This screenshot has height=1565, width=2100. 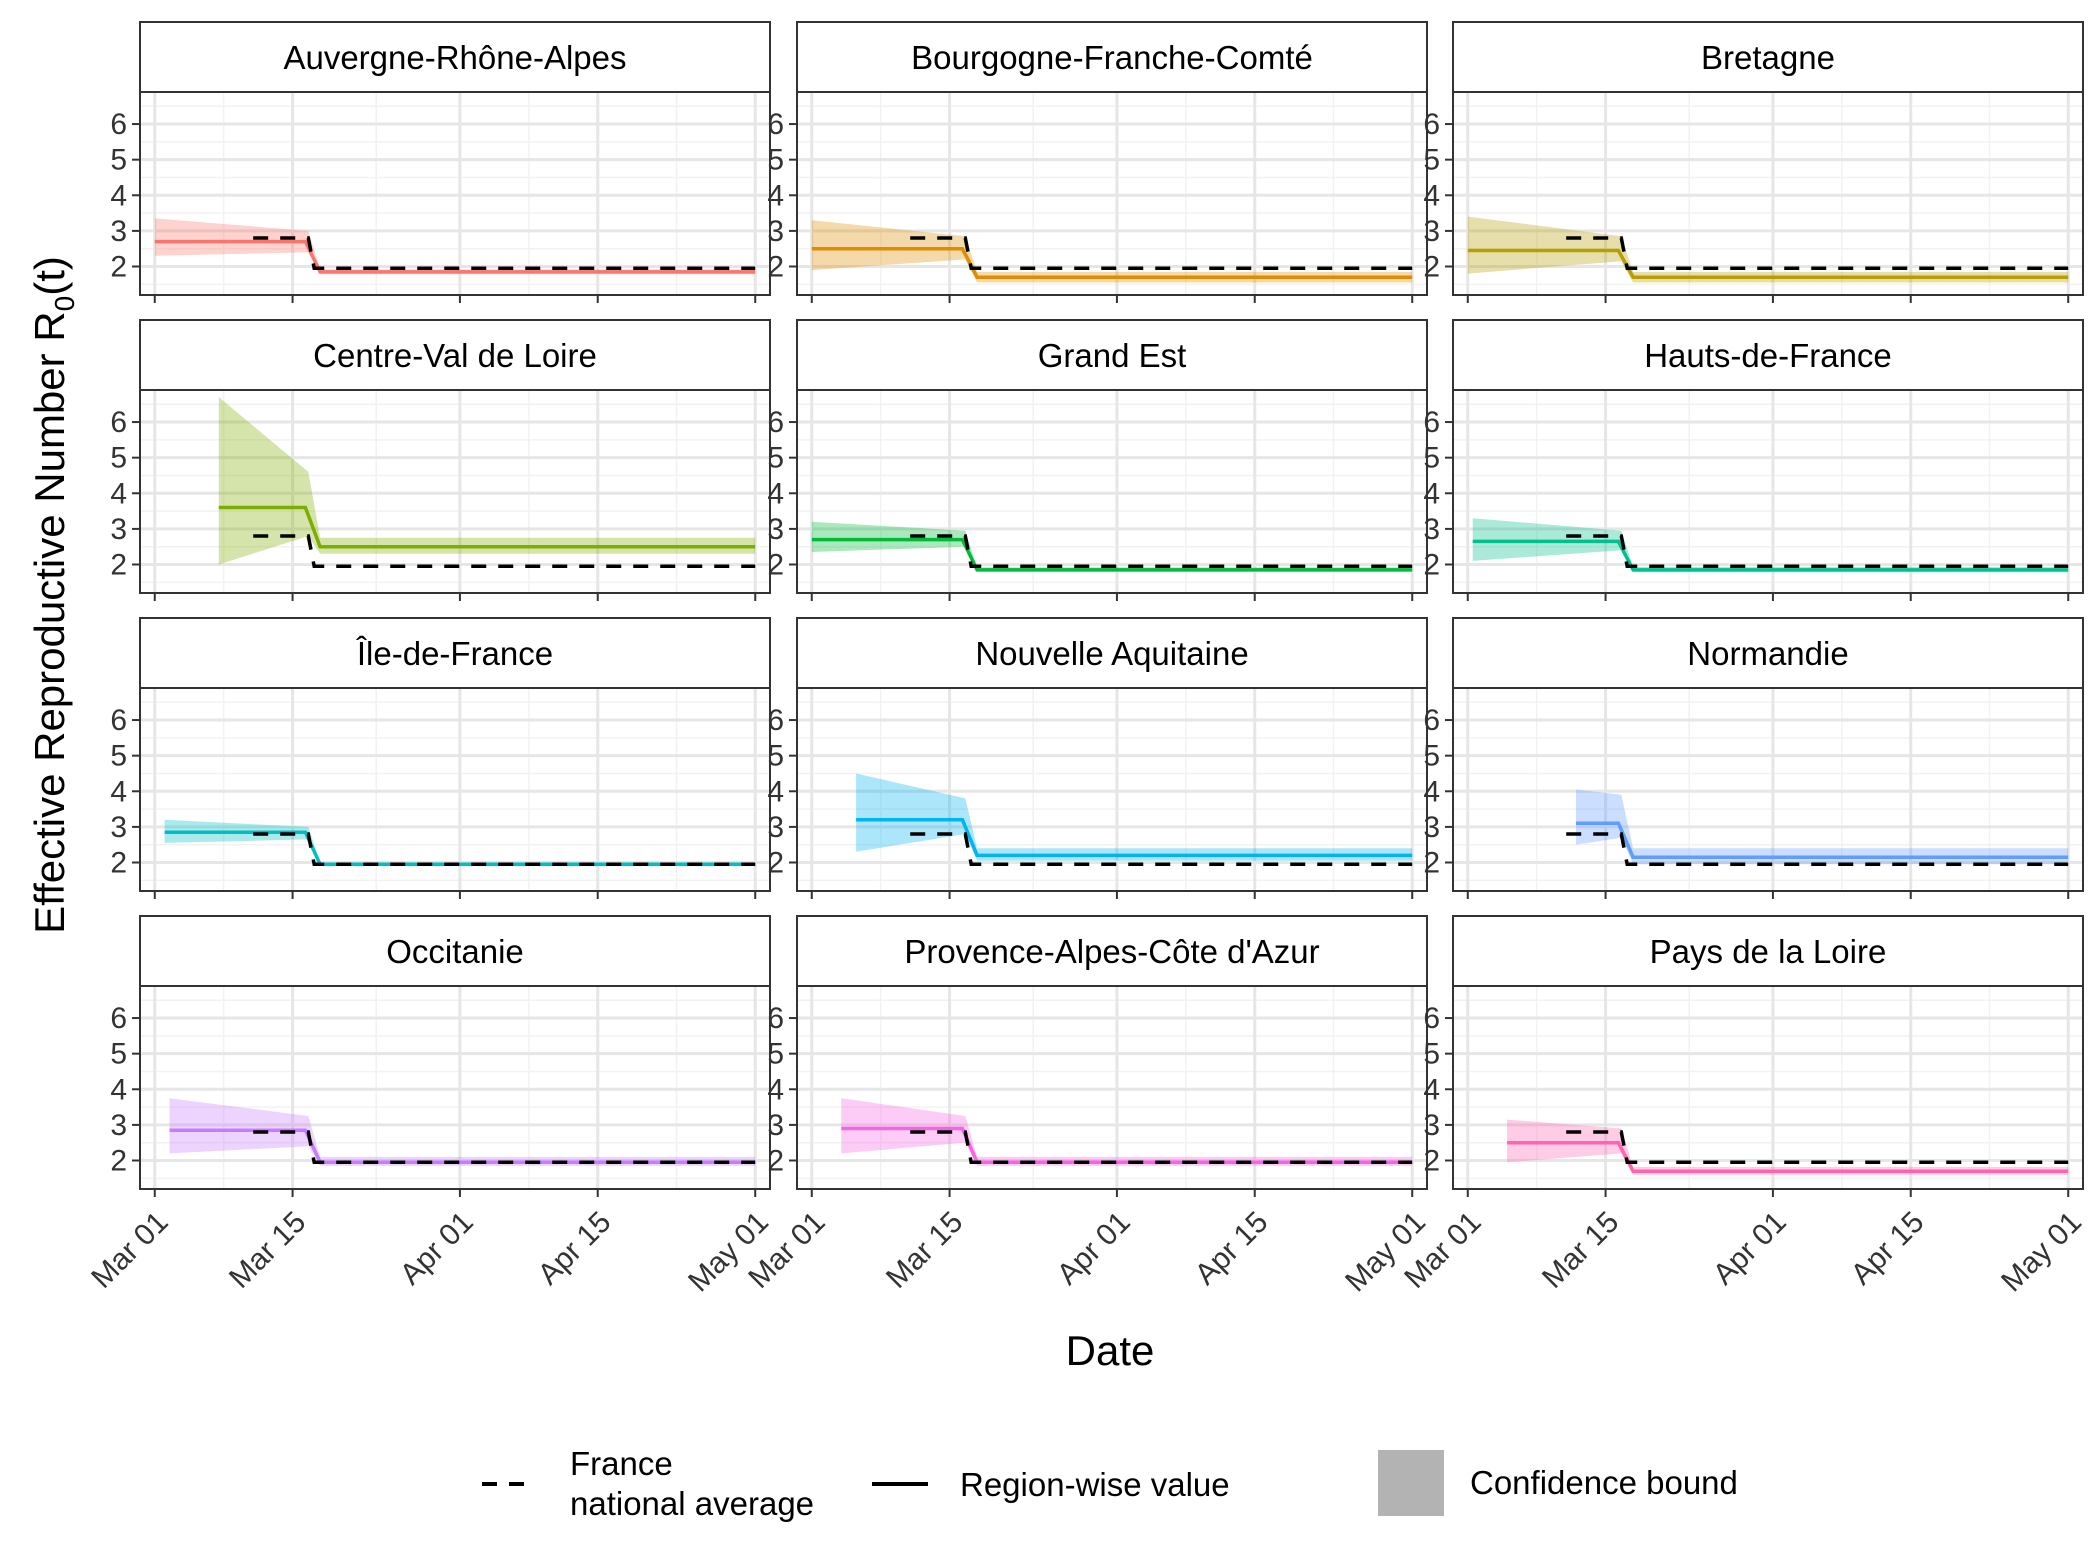 I want to click on y-axis-title: Effective Reproductive Number R0(t), so click(x=53, y=595).